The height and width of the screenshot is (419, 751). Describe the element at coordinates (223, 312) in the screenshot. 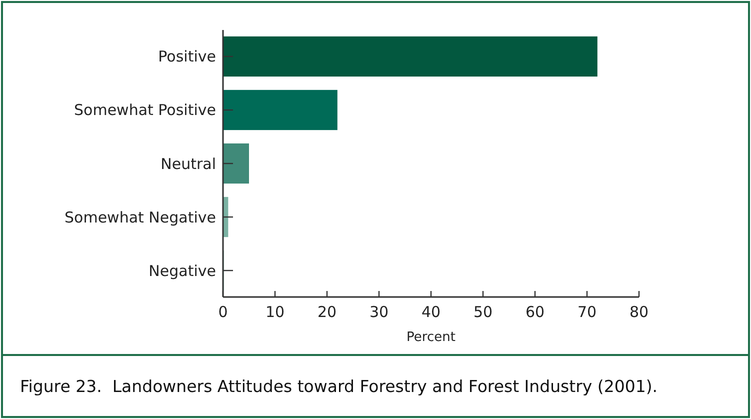

I see `x-tick-label: 0` at that location.